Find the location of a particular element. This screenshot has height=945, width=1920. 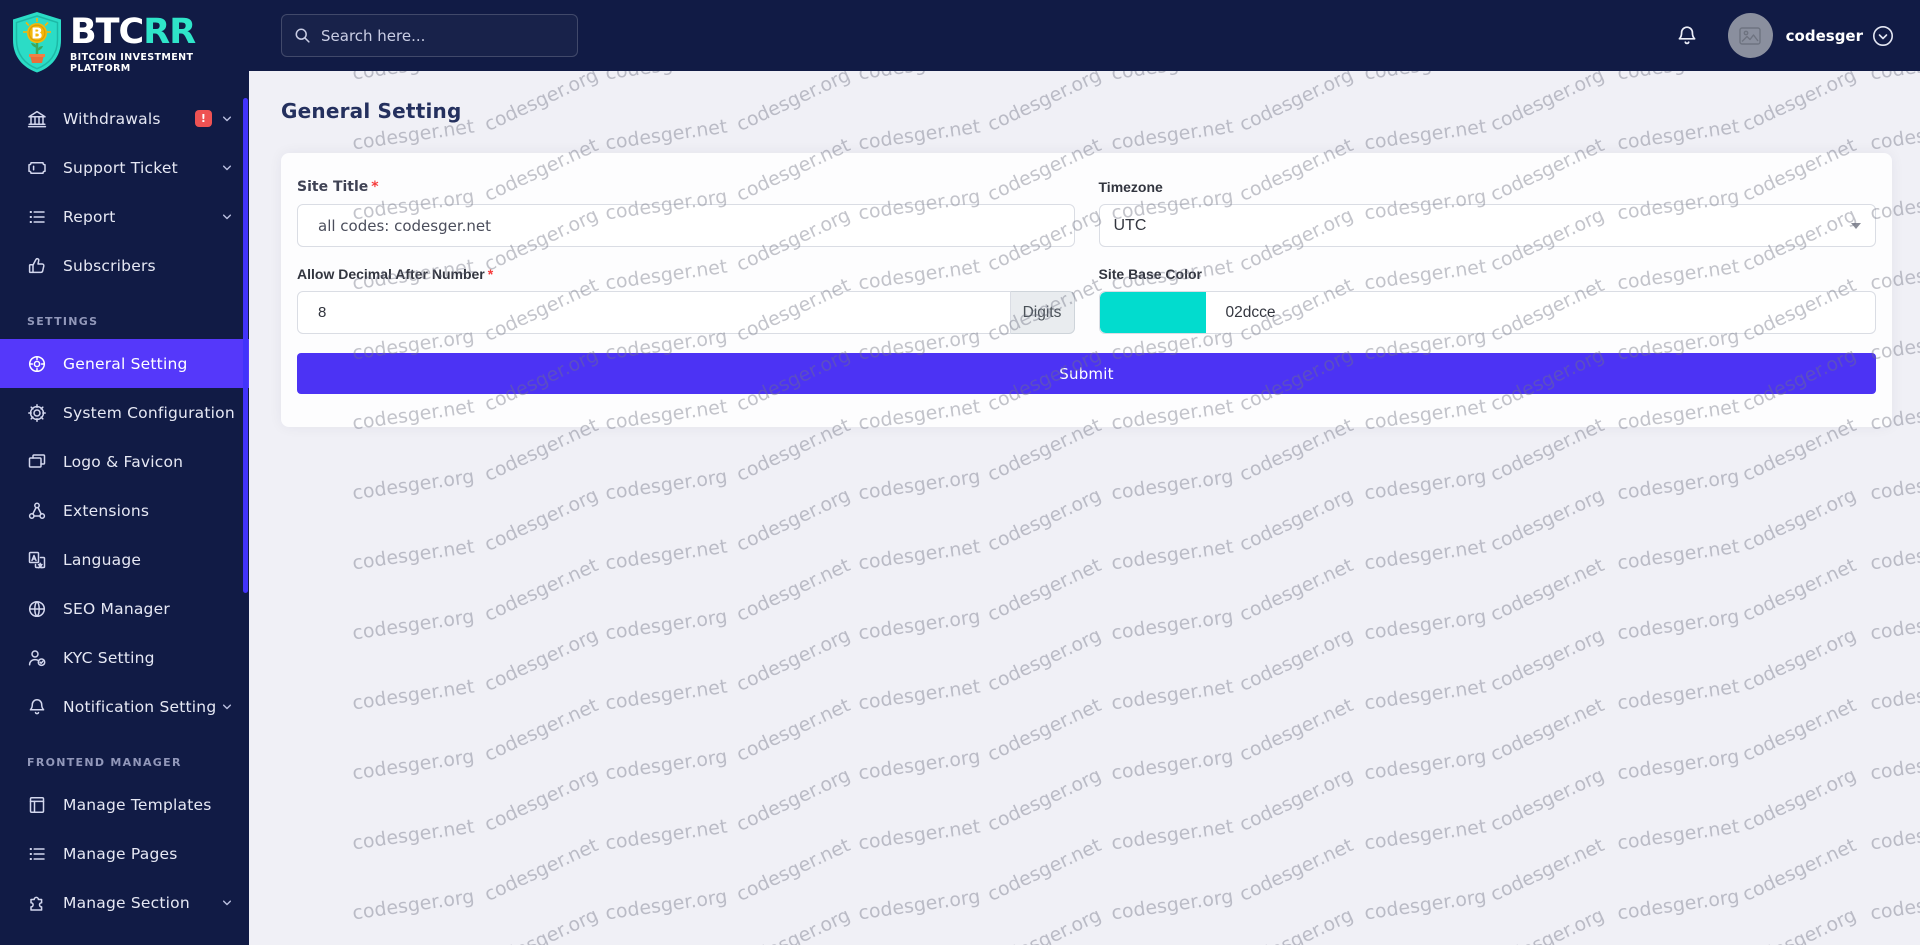

base-color-label: Site Base Color is located at coordinates (1150, 274).